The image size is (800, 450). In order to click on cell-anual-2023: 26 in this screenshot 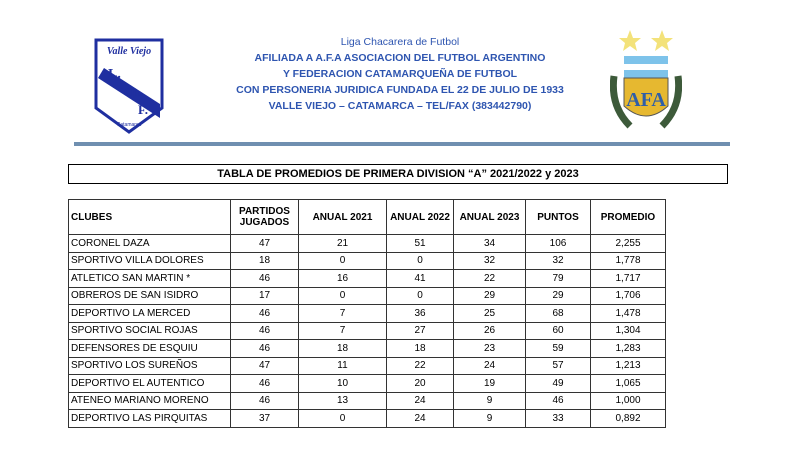, I will do `click(489, 330)`.